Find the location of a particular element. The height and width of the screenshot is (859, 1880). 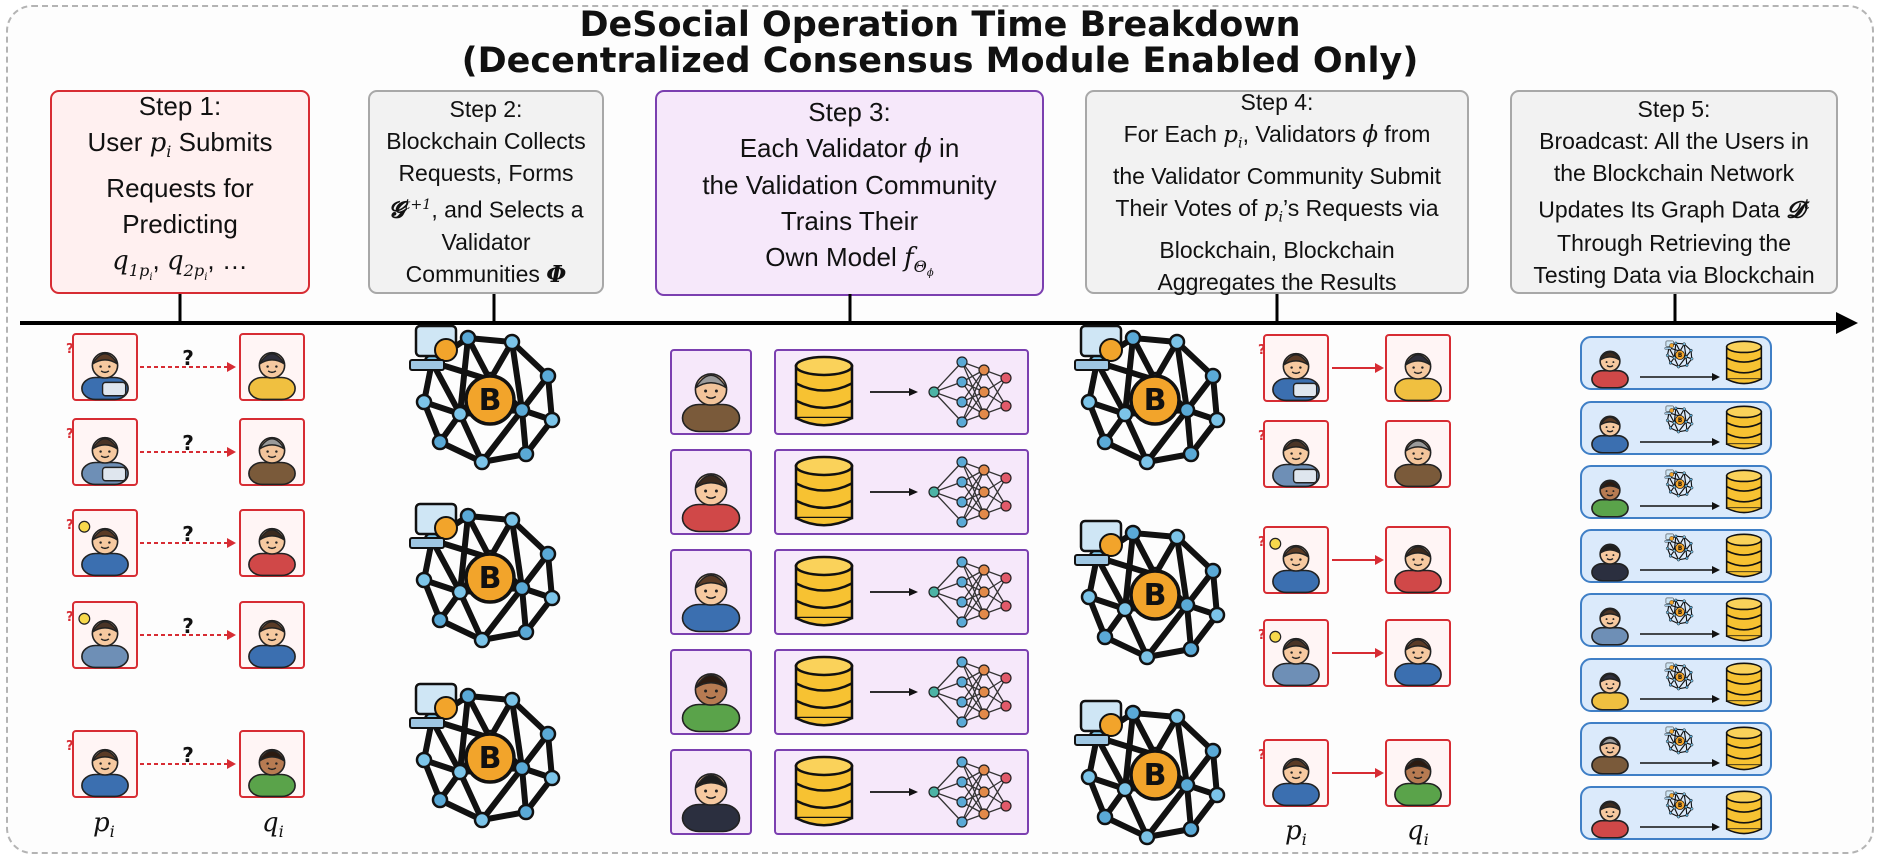

step4-text: For Each is located at coordinates (1173, 134).